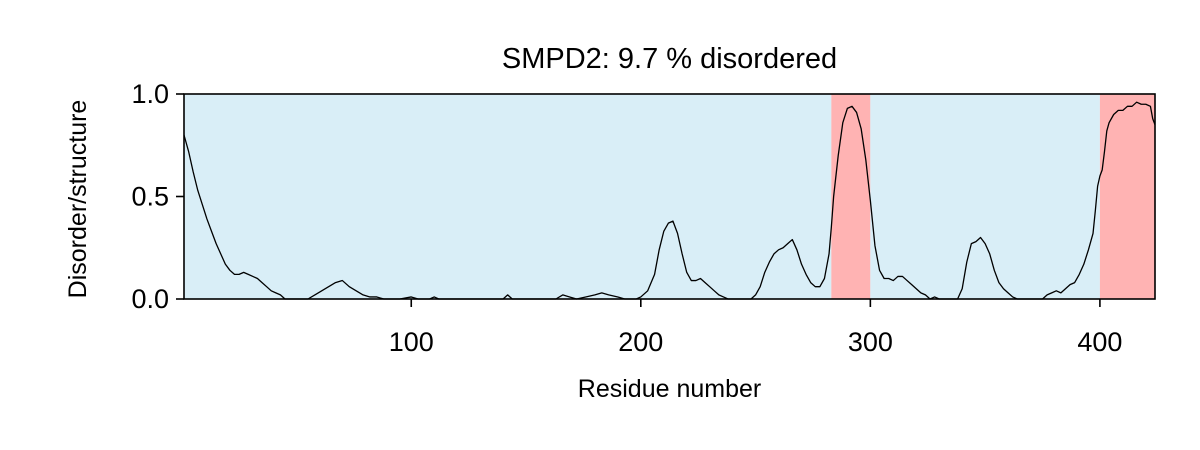 The width and height of the screenshot is (1200, 450). I want to click on y-tick-label: 0.0, so click(150, 299).